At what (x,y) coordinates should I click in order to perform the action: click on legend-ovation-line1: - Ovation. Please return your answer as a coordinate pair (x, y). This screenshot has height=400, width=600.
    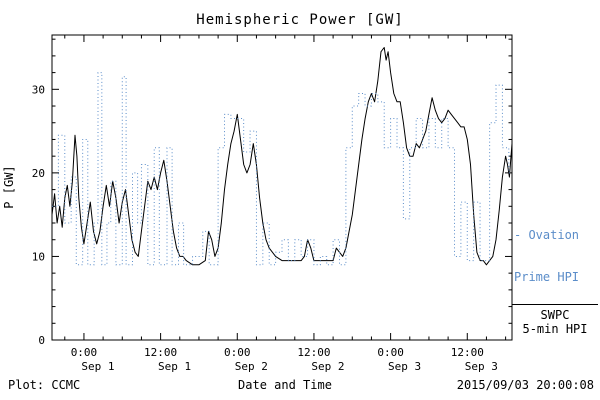
    Looking at the image, I should click on (547, 235).